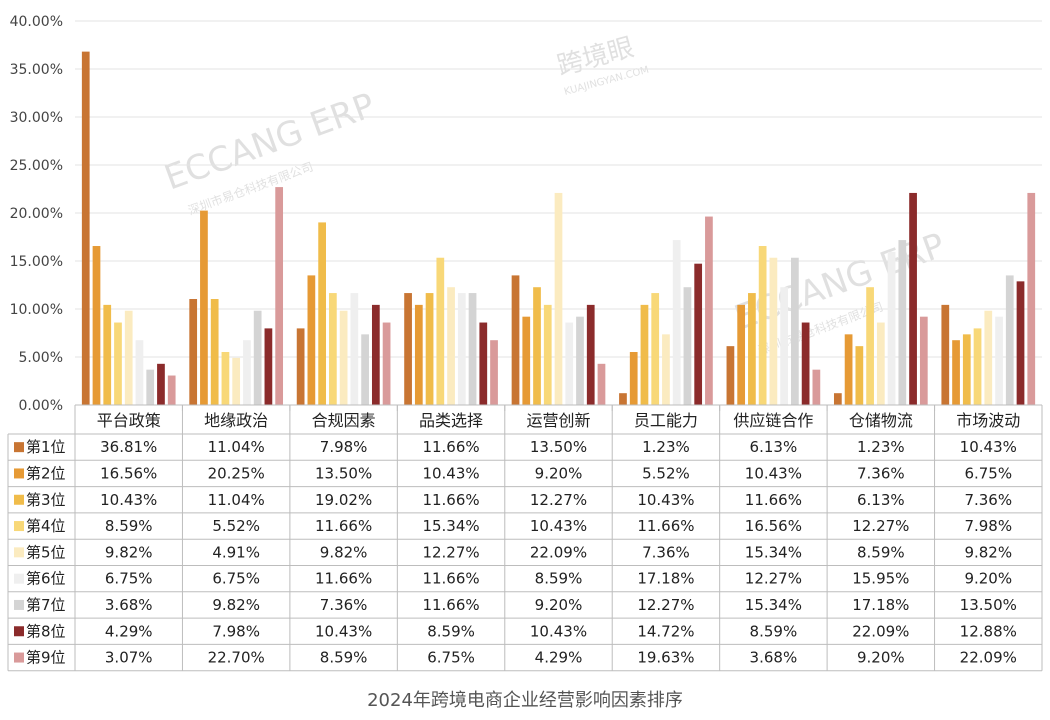 The image size is (1050, 720). Describe the element at coordinates (773, 420) in the screenshot. I see `category-label: 供应链合作` at that location.